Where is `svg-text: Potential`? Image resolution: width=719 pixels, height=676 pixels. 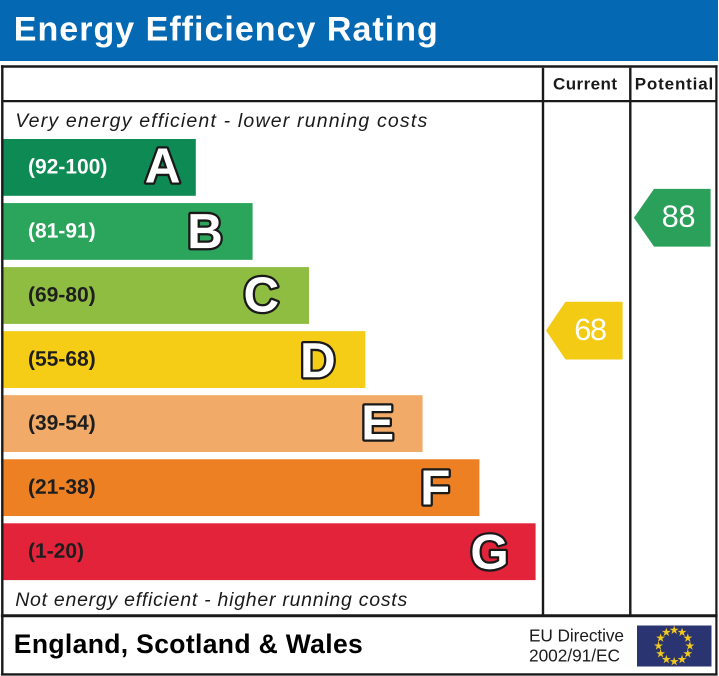
svg-text: Potential is located at coordinates (674, 84).